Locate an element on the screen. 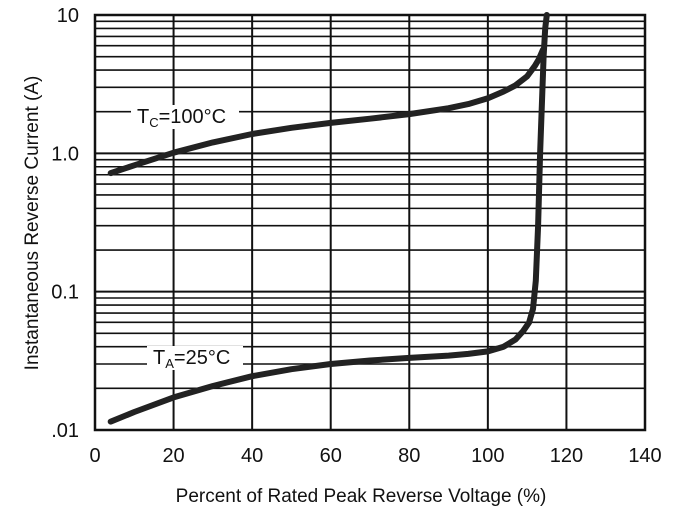  x-tick-label: 120 is located at coordinates (566, 456).